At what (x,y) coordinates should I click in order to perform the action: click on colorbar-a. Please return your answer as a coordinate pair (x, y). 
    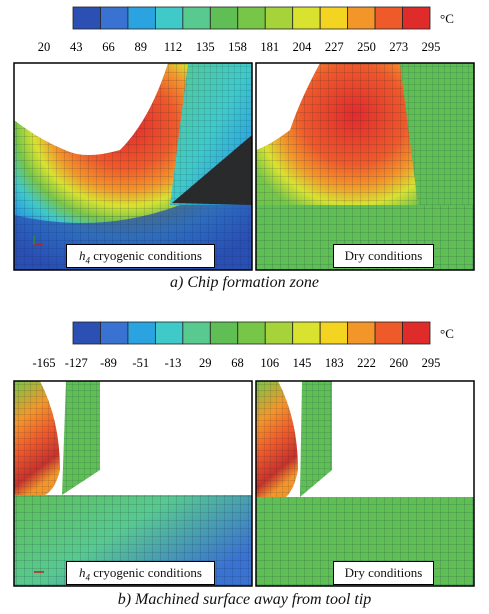
    Looking at the image, I should click on (251, 18).